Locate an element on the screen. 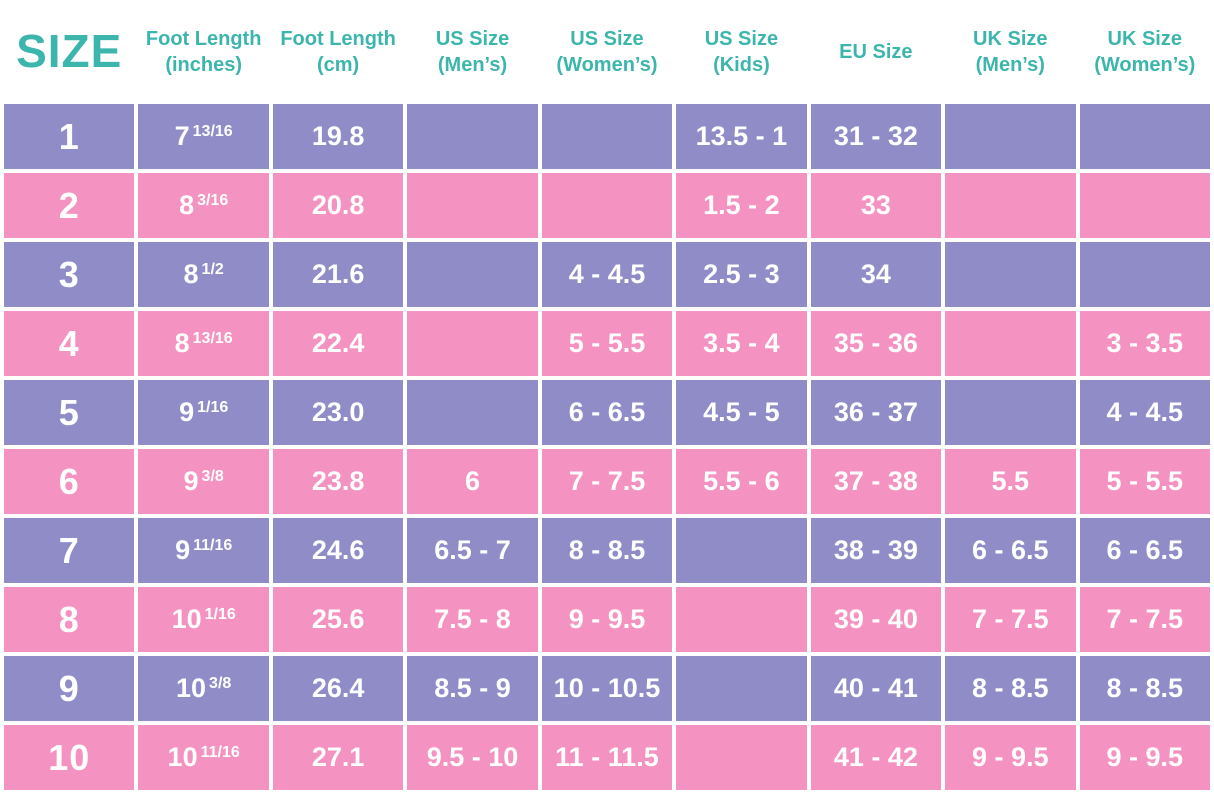  cell-inches: 7 13/16 is located at coordinates (203, 136).